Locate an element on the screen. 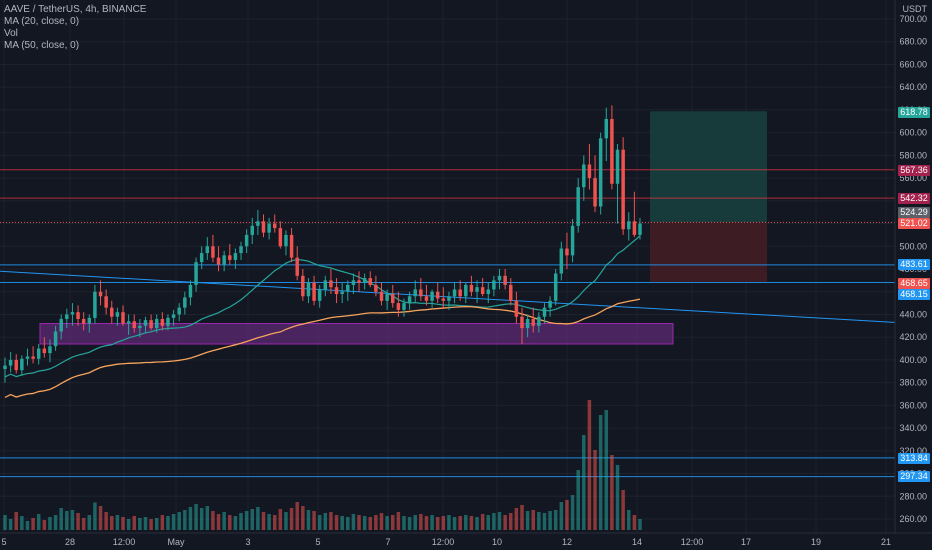  price-label: 313.84 is located at coordinates (914, 458).